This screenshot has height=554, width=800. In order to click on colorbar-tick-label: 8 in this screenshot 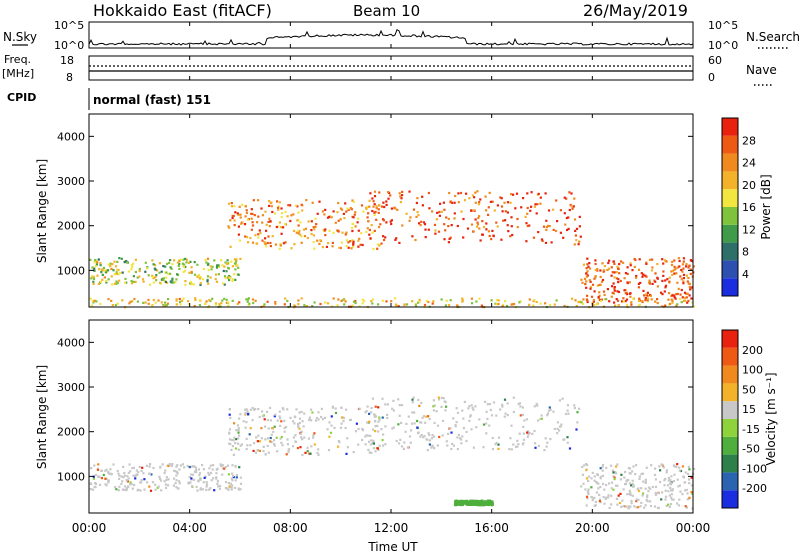, I will do `click(745, 252)`.